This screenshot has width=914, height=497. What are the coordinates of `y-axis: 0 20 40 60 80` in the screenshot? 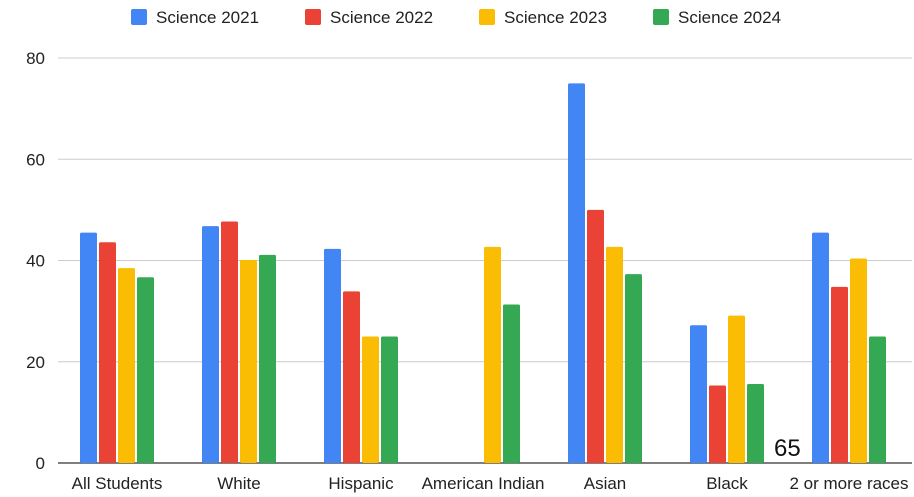 It's located at (35, 261).